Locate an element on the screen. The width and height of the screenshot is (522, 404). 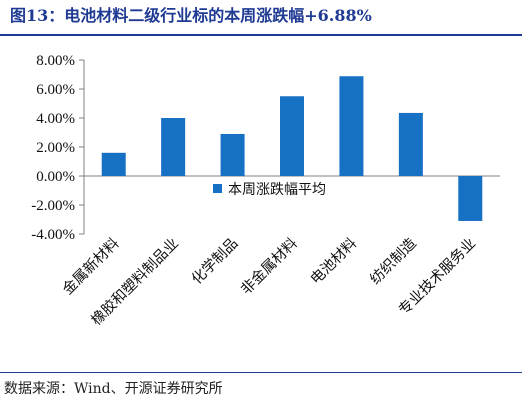
y-tick-label: 0.00% is located at coordinates (55, 177).